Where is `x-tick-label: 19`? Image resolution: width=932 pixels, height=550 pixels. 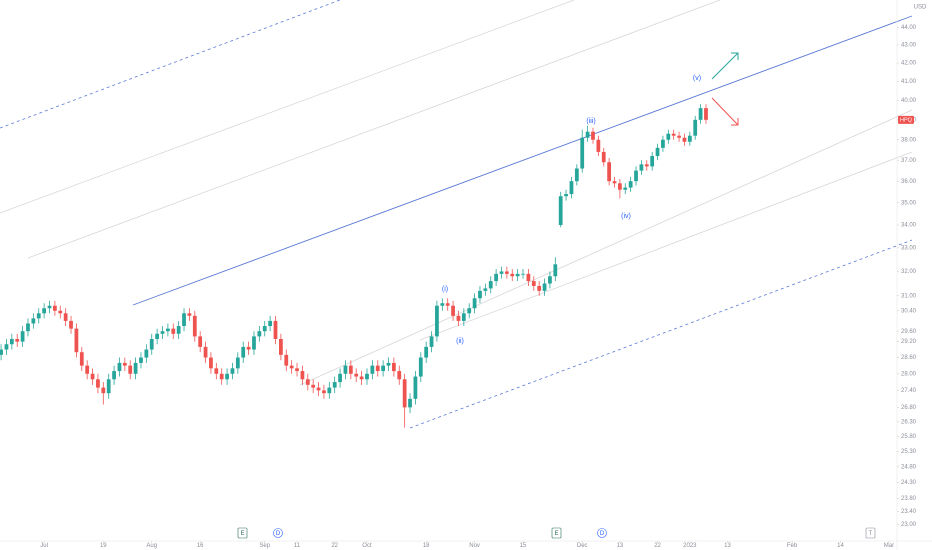 x-tick-label: 19 is located at coordinates (103, 546).